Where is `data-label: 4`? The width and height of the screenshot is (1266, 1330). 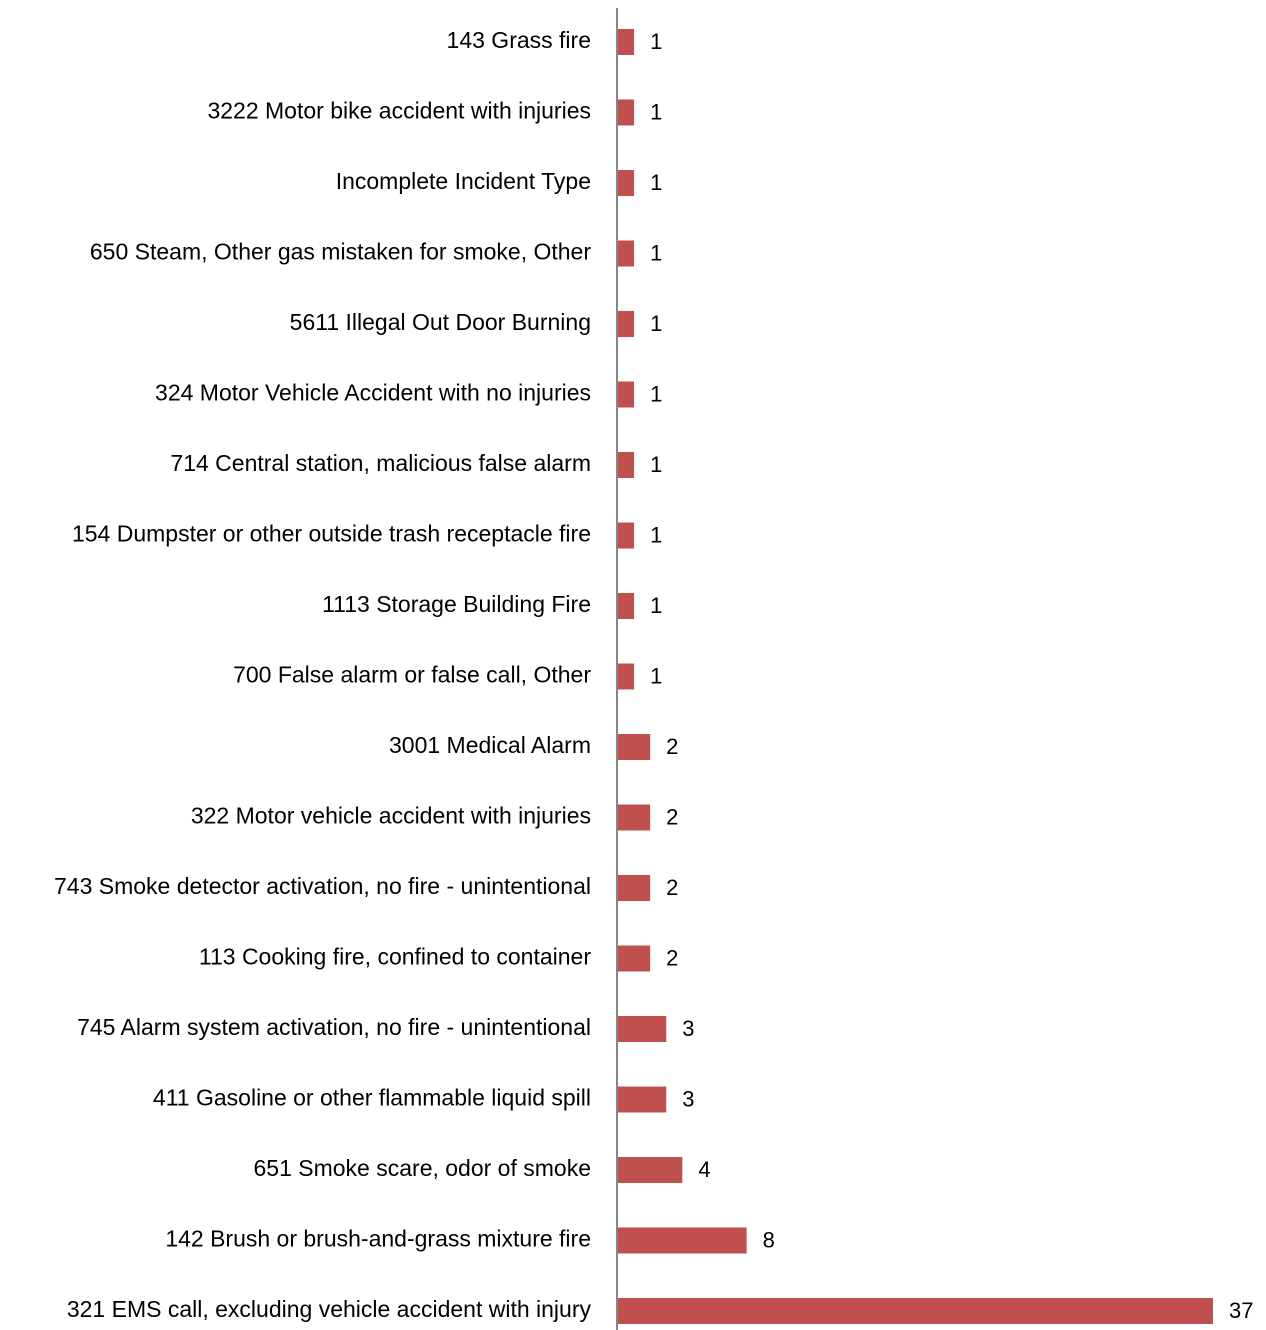
data-label: 4 is located at coordinates (704, 1169).